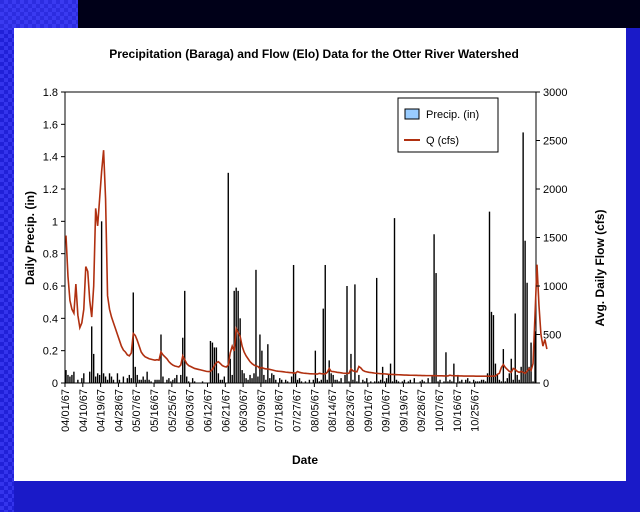 The width and height of the screenshot is (640, 512). What do you see at coordinates (50, 125) in the screenshot?
I see `left-axis-tick-label: 1.6` at bounding box center [50, 125].